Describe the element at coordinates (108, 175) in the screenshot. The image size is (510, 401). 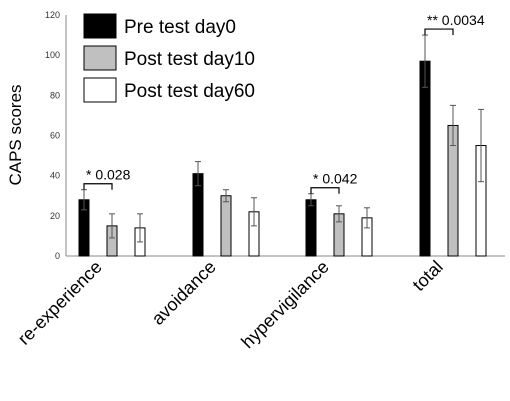
I see `significance-label: * 0.028` at that location.